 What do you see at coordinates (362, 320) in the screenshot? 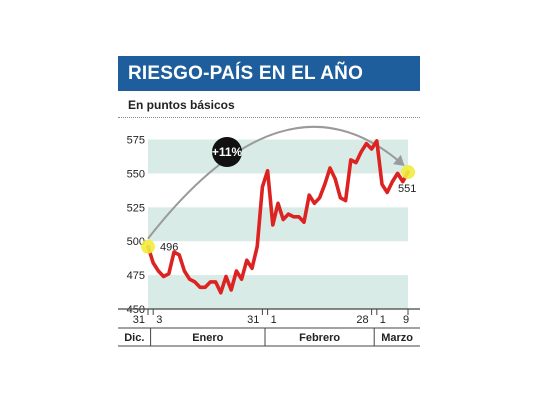
I see `x-day-label: 28` at bounding box center [362, 320].